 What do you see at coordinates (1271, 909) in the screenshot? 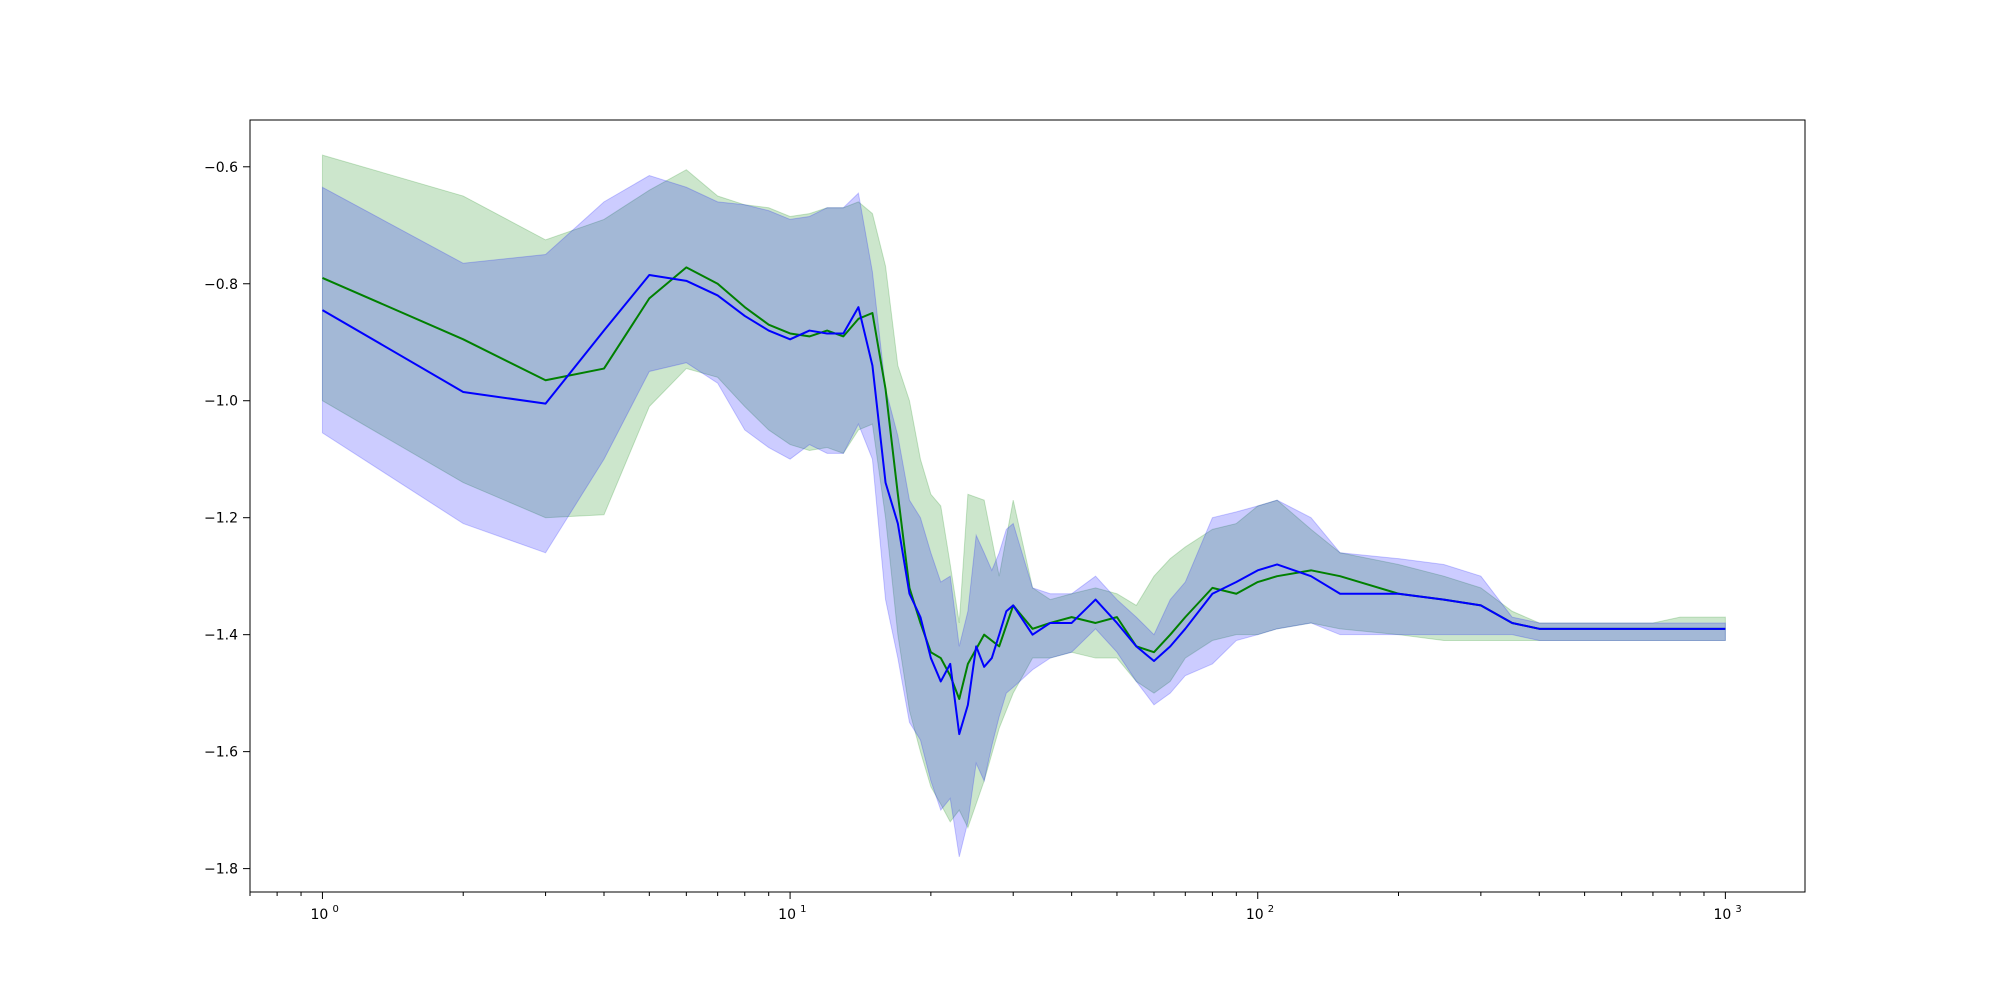
I see `x-tick-exponent: 2` at bounding box center [1271, 909].